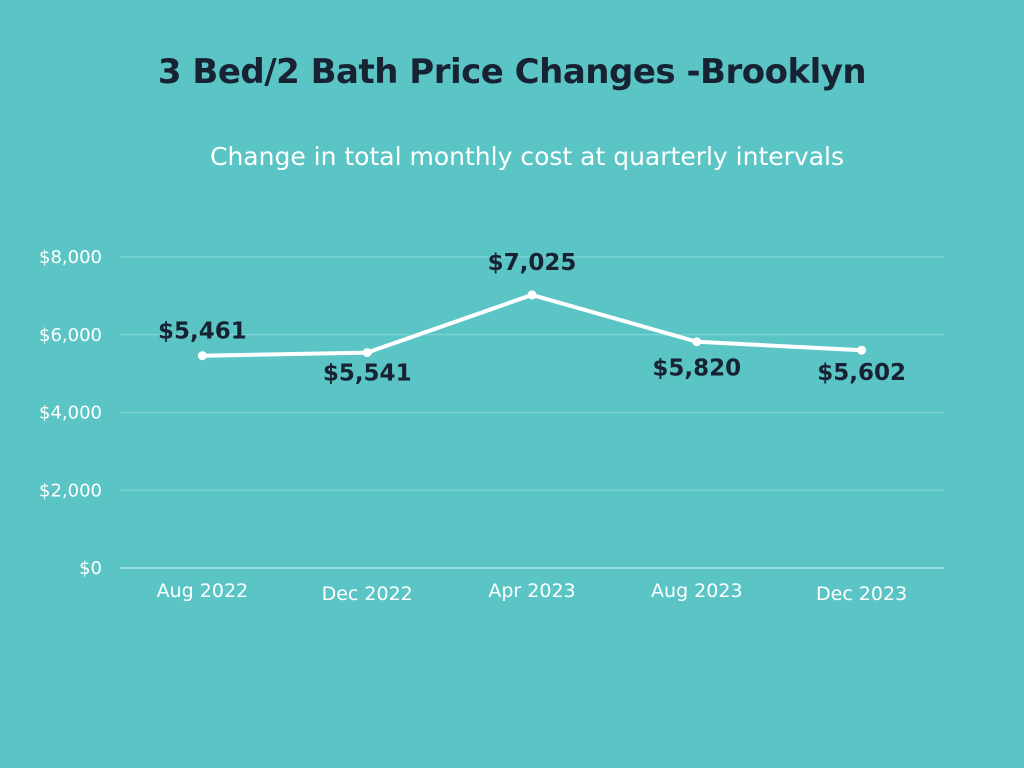 This screenshot has height=768, width=1024. What do you see at coordinates (70, 413) in the screenshot?
I see `y-tick-label: $4,000` at bounding box center [70, 413].